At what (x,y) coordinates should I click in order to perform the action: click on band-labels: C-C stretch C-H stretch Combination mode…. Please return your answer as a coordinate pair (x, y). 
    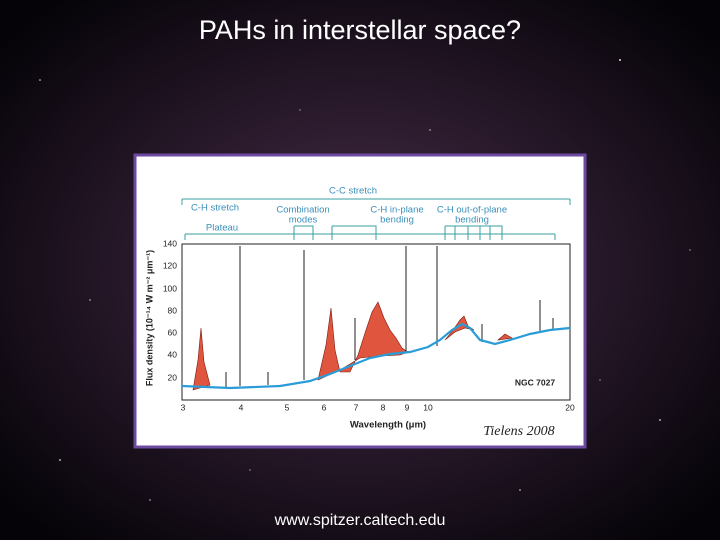
    Looking at the image, I should click on (349, 210).